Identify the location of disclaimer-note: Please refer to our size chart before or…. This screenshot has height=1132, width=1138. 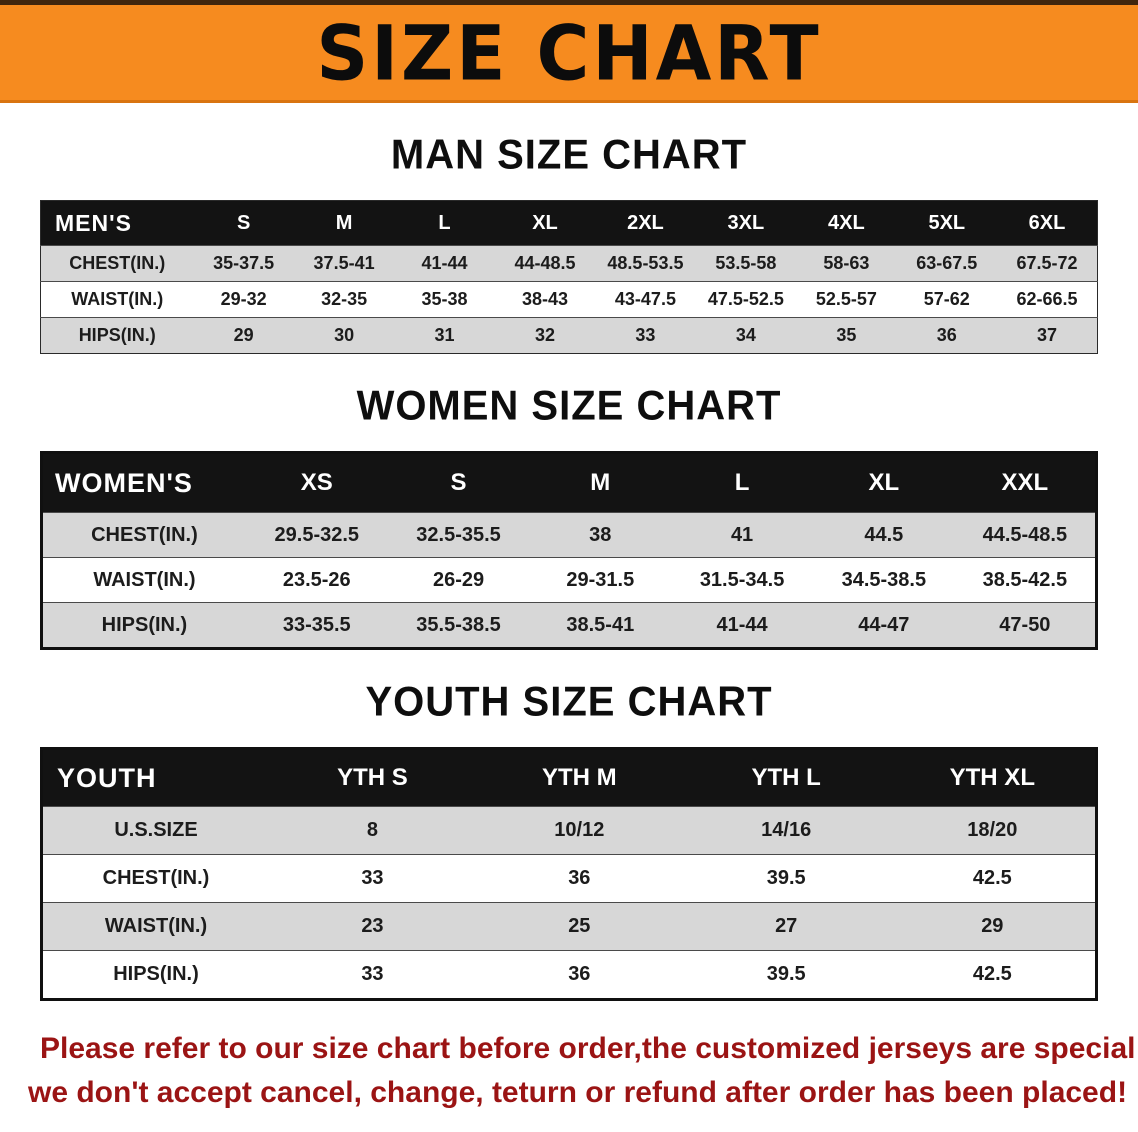
(583, 1070).